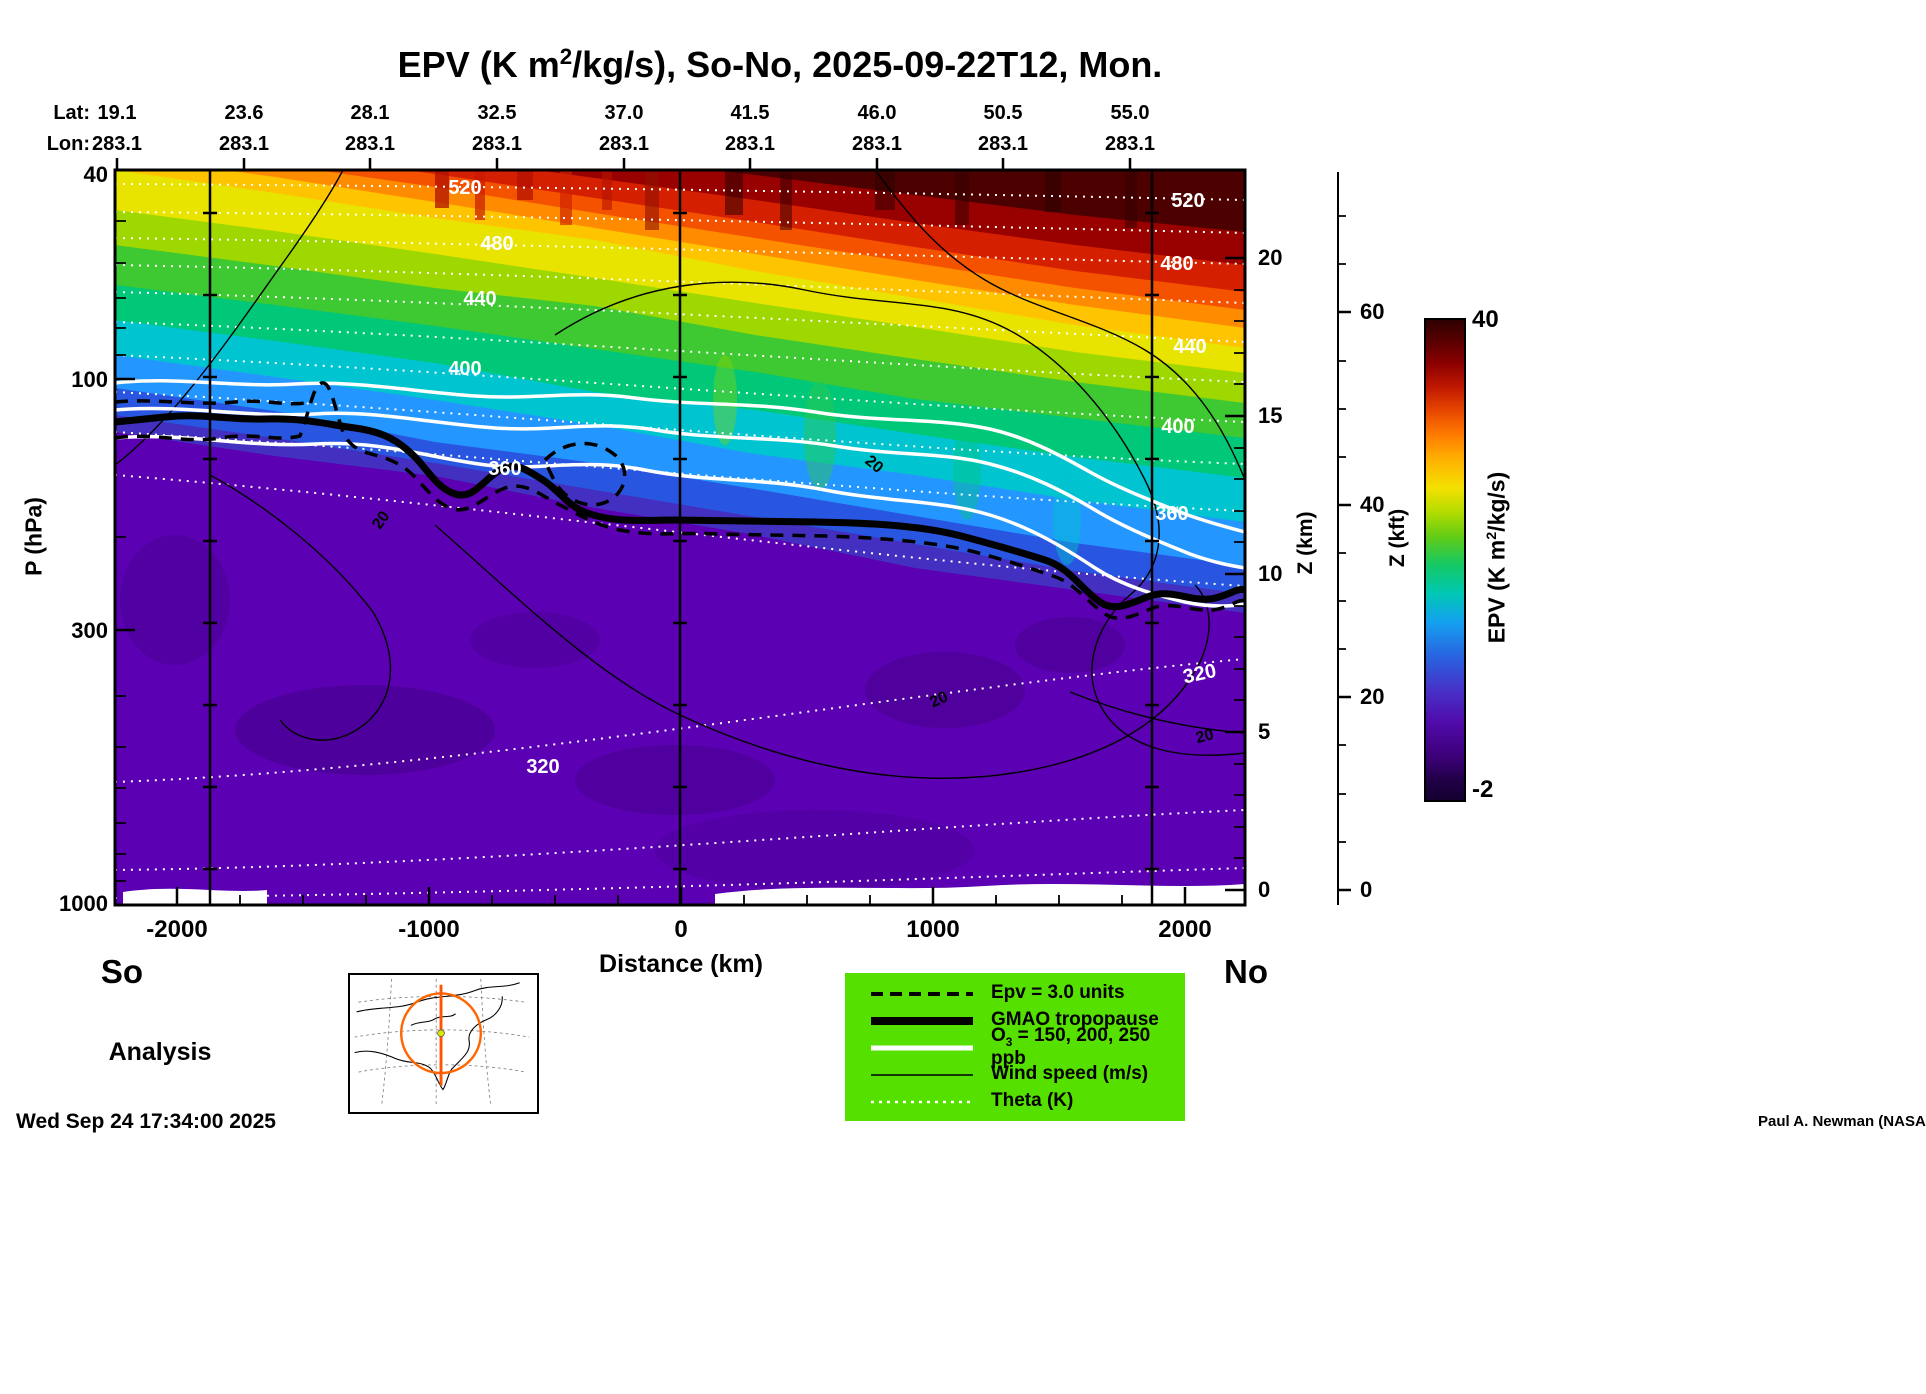 This screenshot has width=1926, height=1394. What do you see at coordinates (1130, 113) in the screenshot?
I see `lat-value: 55.0` at bounding box center [1130, 113].